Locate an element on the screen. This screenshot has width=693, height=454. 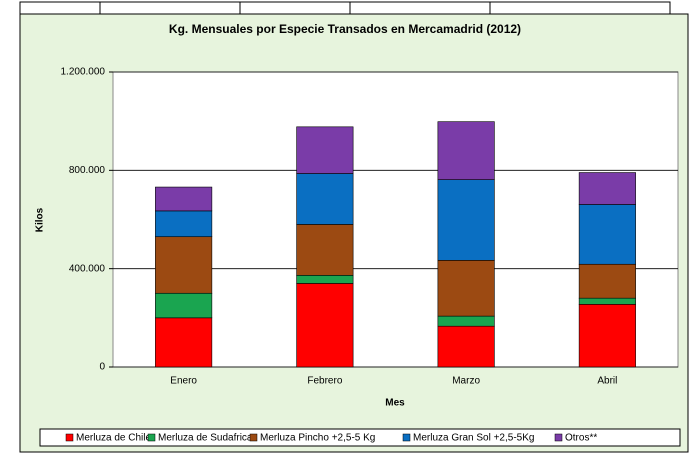
y-tick-label: 0 is located at coordinates (102, 367).